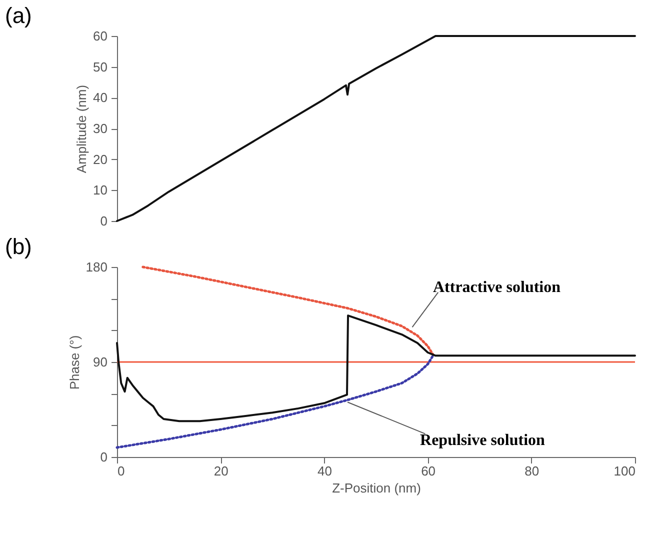 This screenshot has height=549, width=657. What do you see at coordinates (121, 471) in the screenshot?
I see `x-tick-label: 0` at bounding box center [121, 471].